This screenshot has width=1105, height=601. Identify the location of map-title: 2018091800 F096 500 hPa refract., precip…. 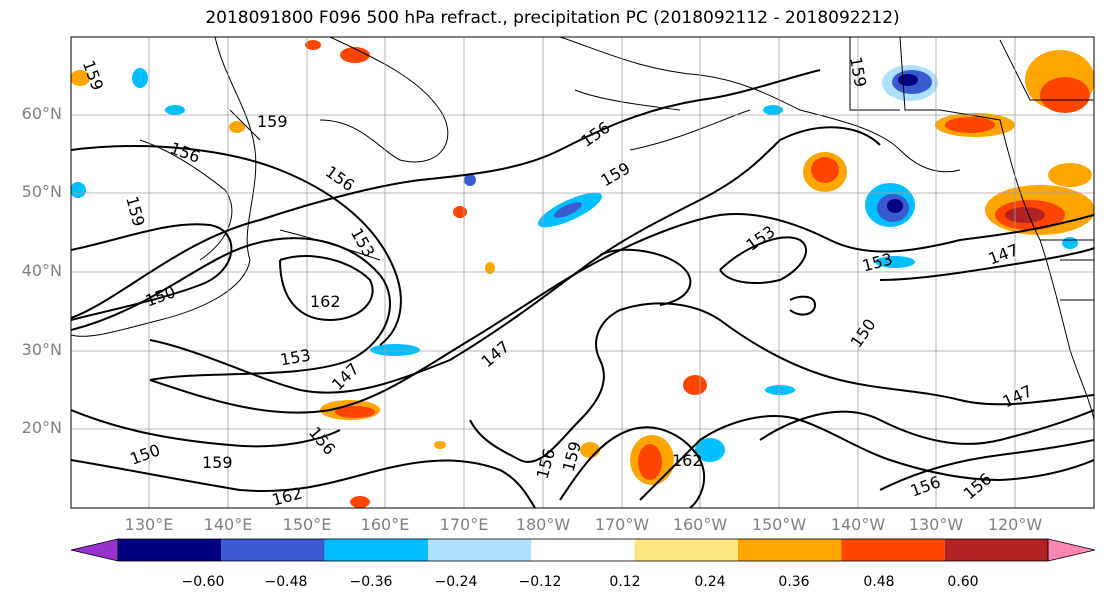
(552, 18).